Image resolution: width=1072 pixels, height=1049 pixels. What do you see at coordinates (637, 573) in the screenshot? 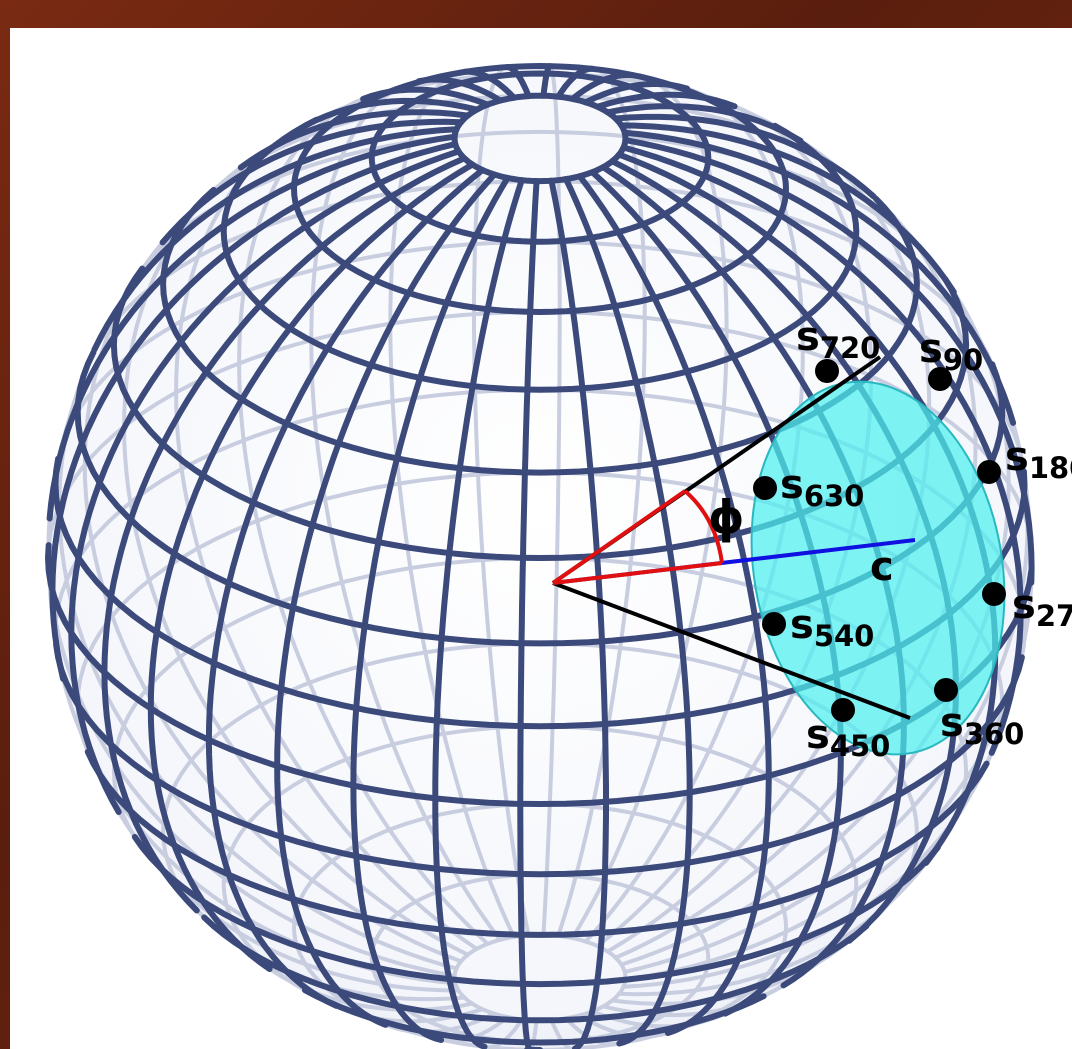
I see `angle-lower-leg` at bounding box center [637, 573].